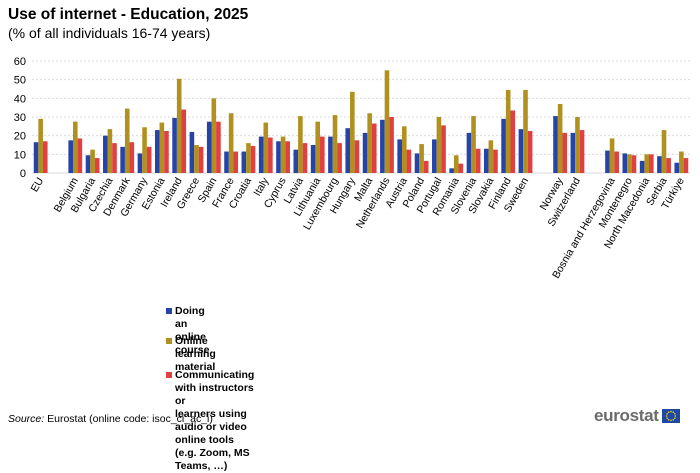  What do you see at coordinates (26, 419) in the screenshot?
I see `source-label: Source:` at bounding box center [26, 419].